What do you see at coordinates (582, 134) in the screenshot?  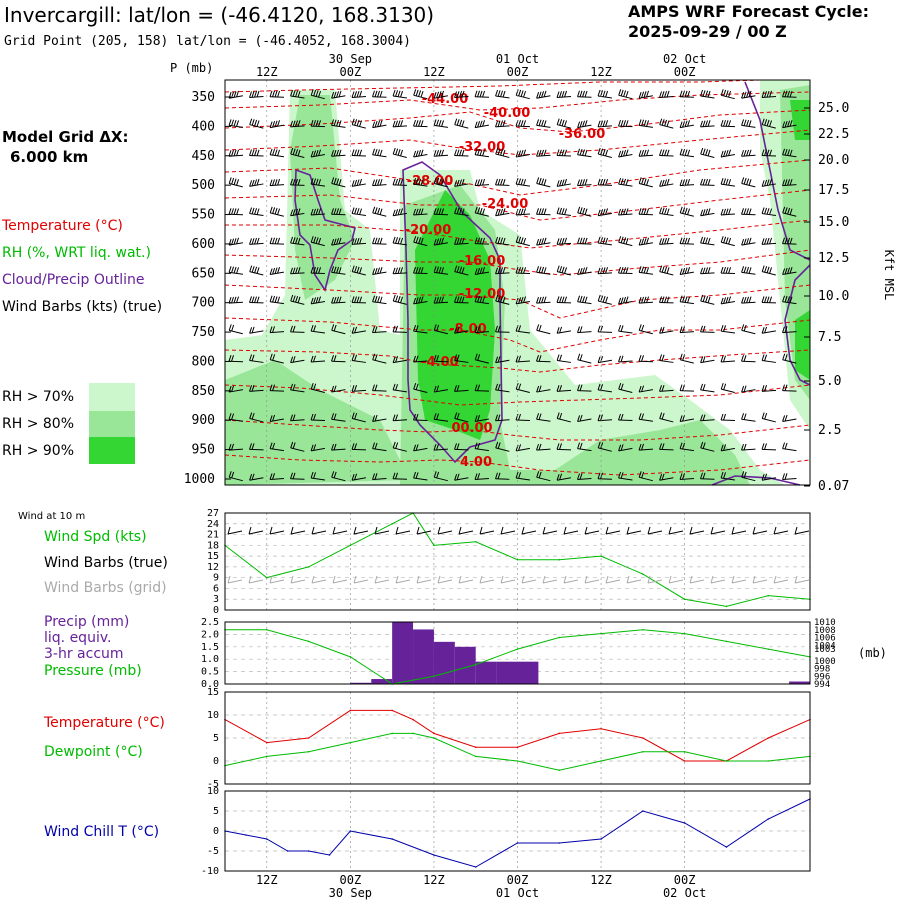 I see `temperature-contour-label: -36.00` at bounding box center [582, 134].